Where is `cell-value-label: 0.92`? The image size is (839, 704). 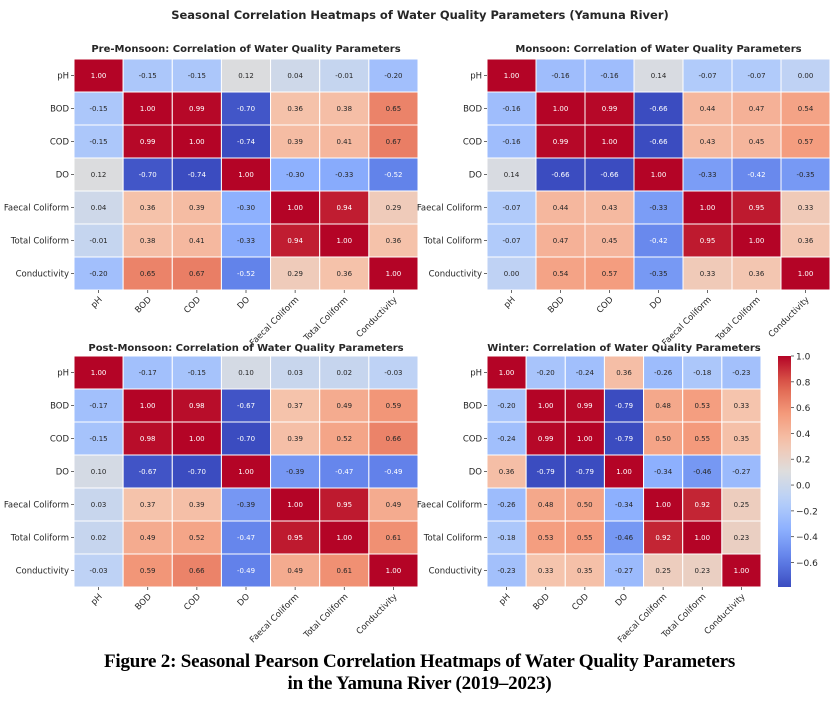 cell-value-label: 0.92 is located at coordinates (663, 538).